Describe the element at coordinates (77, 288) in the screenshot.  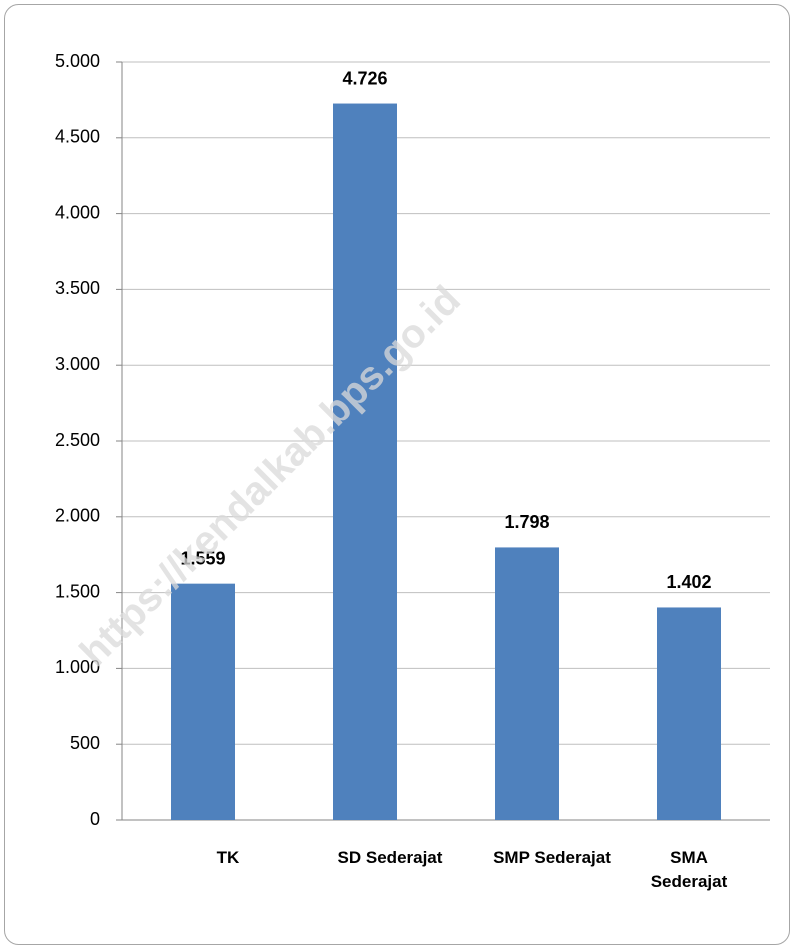
I see `y-tick-label: 3.500` at that location.